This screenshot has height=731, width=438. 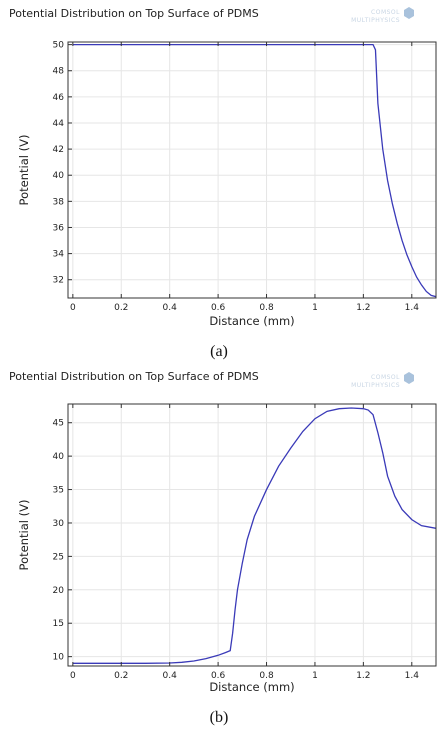 I want to click on figure-caption: (b), so click(x=219, y=717).